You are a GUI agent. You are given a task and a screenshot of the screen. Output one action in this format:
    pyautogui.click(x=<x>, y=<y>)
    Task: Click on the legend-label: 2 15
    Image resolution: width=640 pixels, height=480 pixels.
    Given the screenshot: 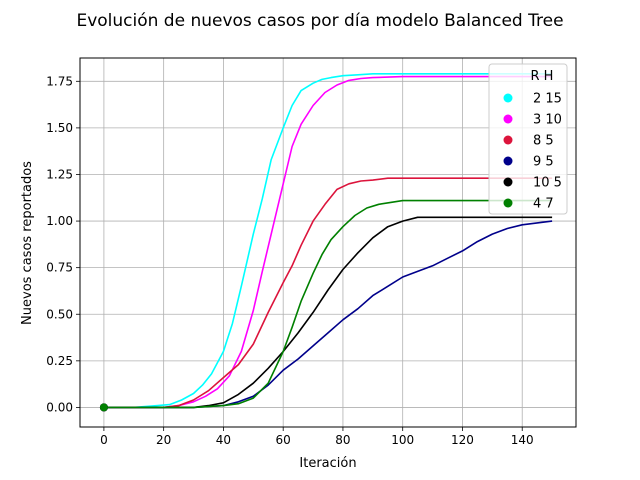 What is the action you would take?
    pyautogui.click(x=547, y=99)
    